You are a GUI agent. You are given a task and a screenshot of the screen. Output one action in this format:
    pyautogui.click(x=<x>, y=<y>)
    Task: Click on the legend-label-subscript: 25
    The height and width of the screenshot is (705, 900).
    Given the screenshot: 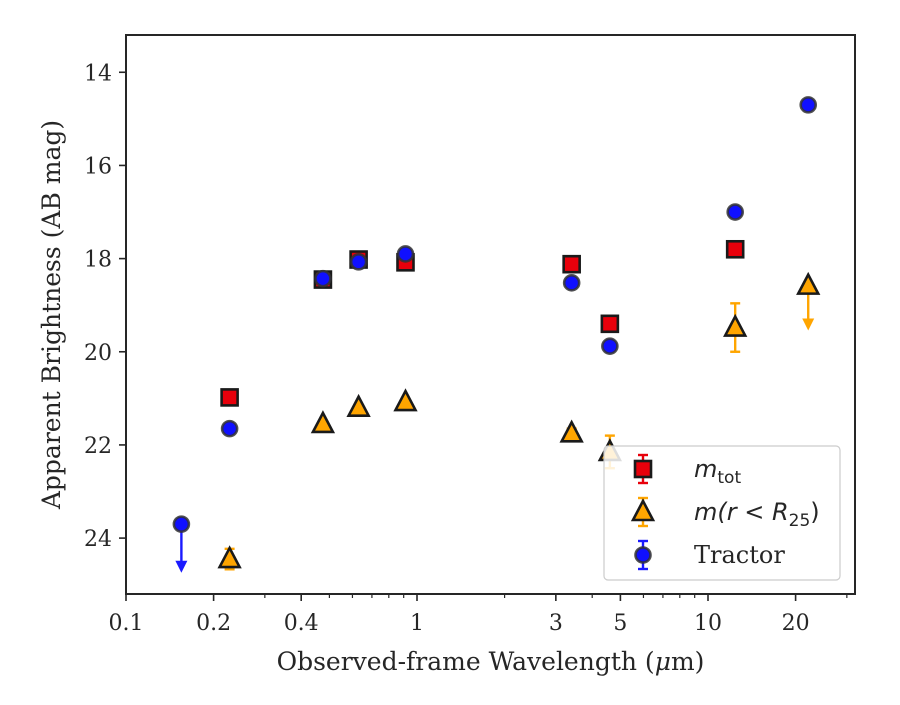 What is the action you would take?
    pyautogui.click(x=800, y=521)
    